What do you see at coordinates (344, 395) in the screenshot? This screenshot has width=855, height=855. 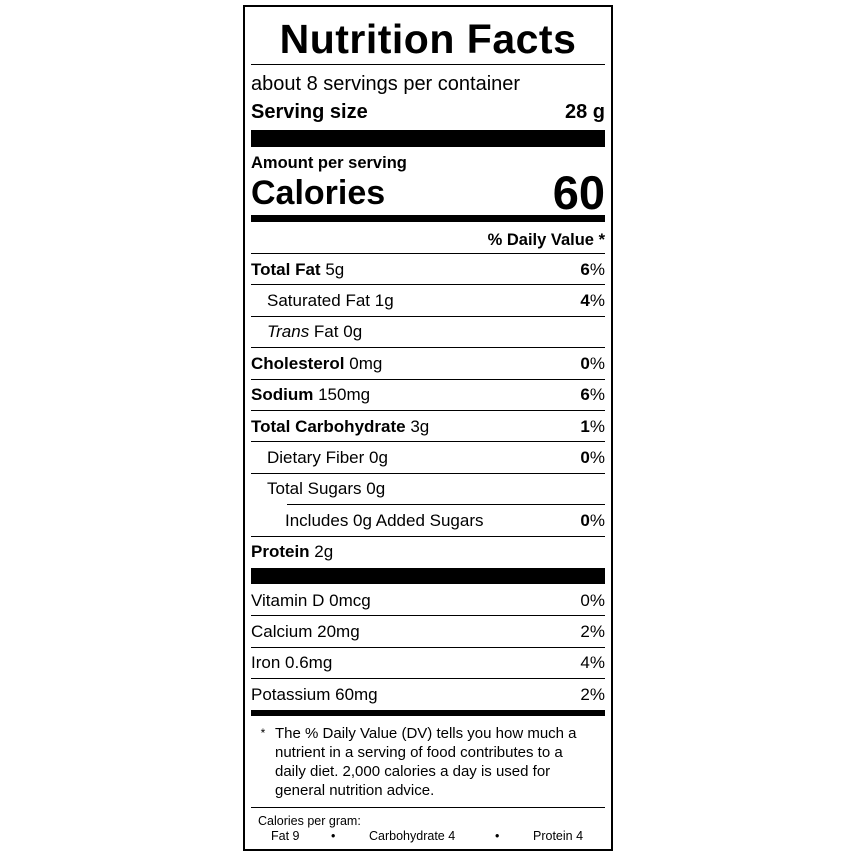 I see `nutrient-amount: 150mg` at bounding box center [344, 395].